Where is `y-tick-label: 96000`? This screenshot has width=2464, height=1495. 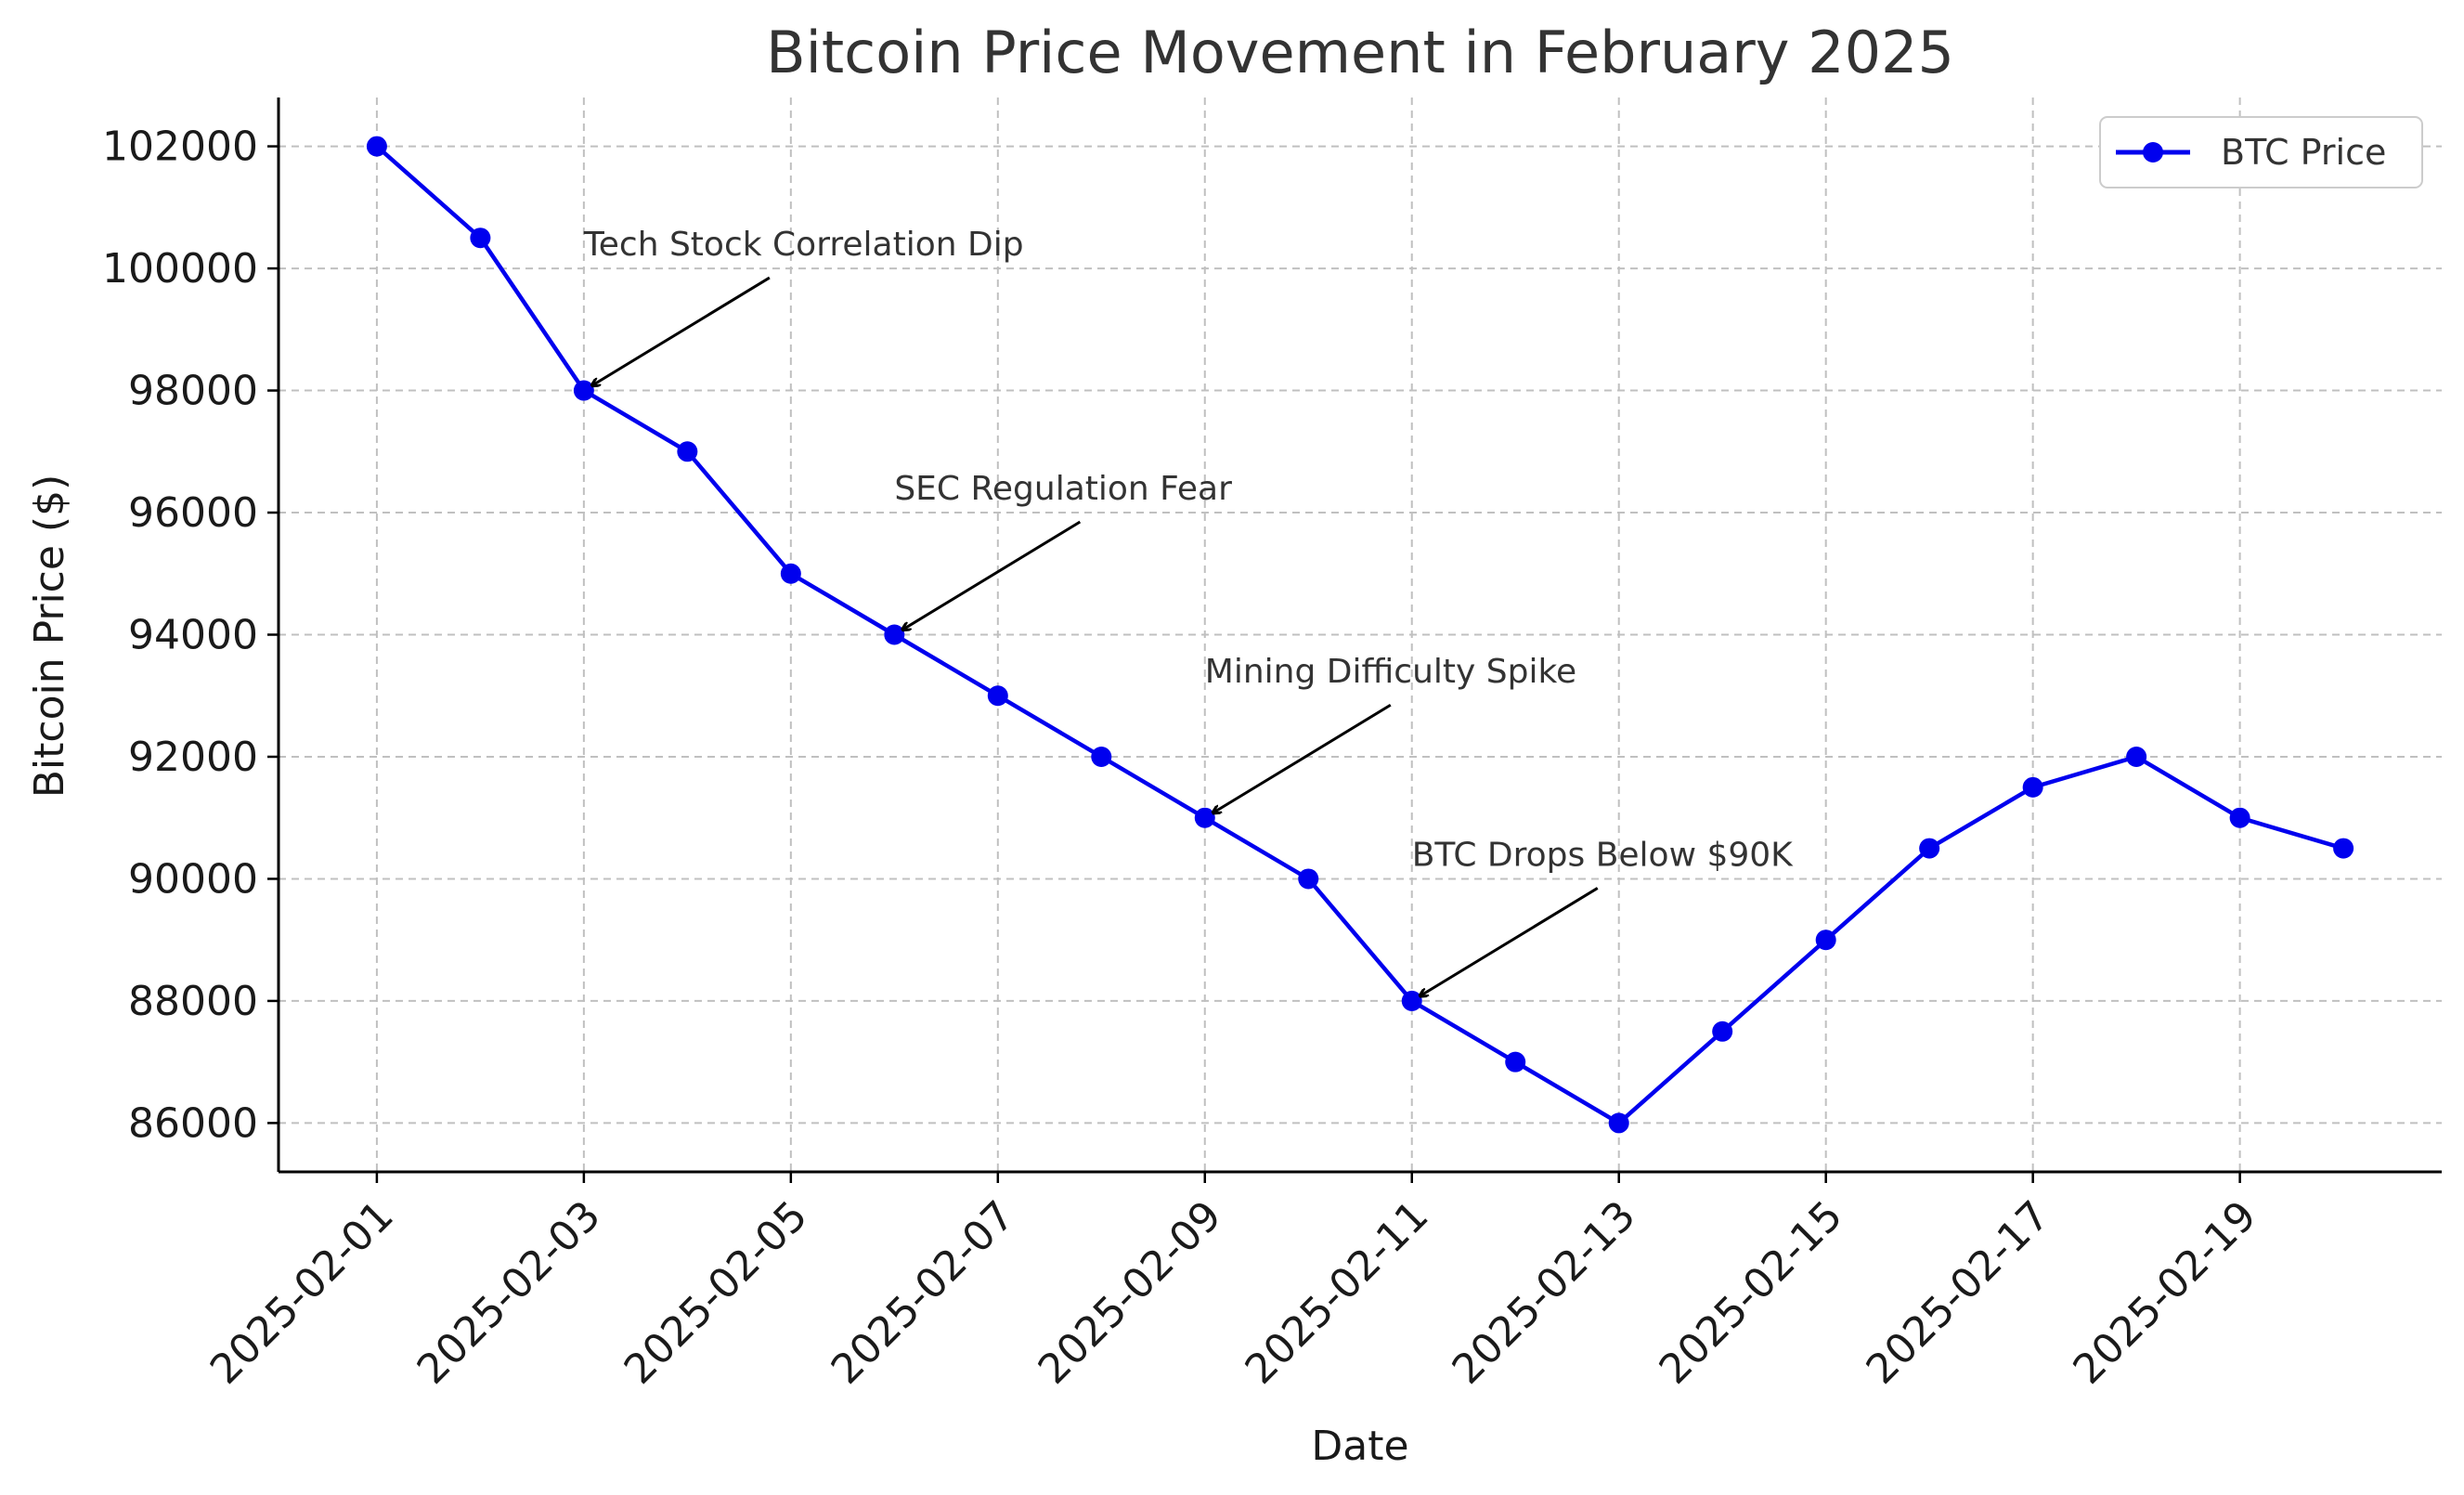
y-tick-label: 96000 is located at coordinates (193, 513).